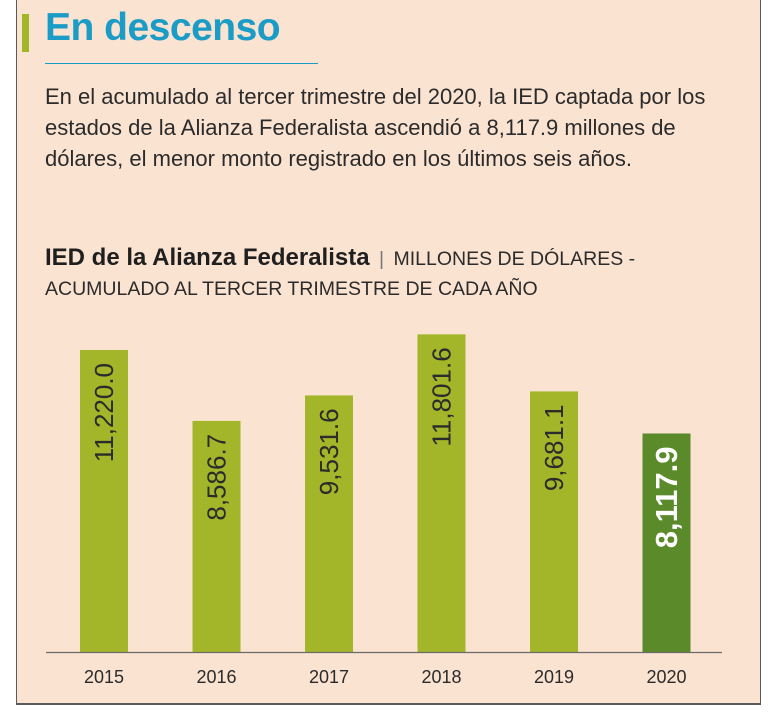 The width and height of the screenshot is (768, 713). I want to click on bar-2019, so click(554, 521).